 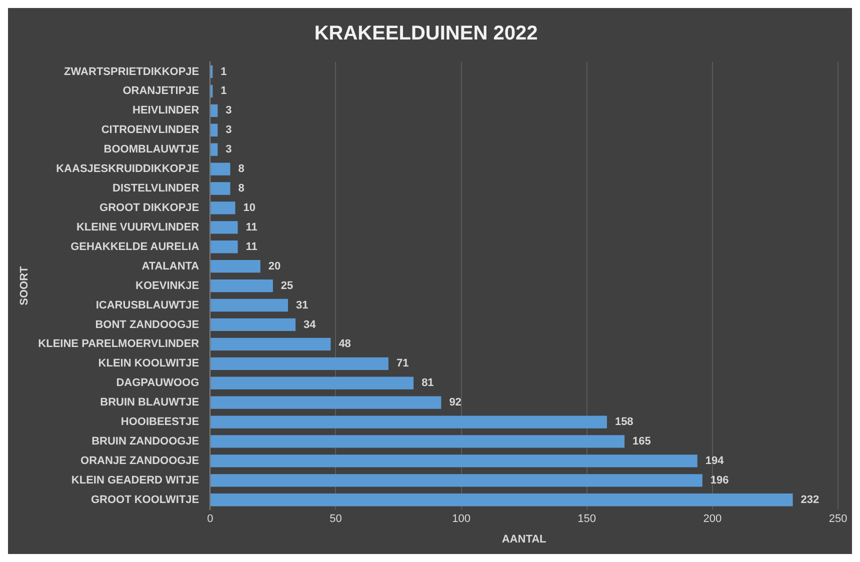 I want to click on y-tick-label: ORANJE ZANDOOGJE, so click(x=140, y=460).